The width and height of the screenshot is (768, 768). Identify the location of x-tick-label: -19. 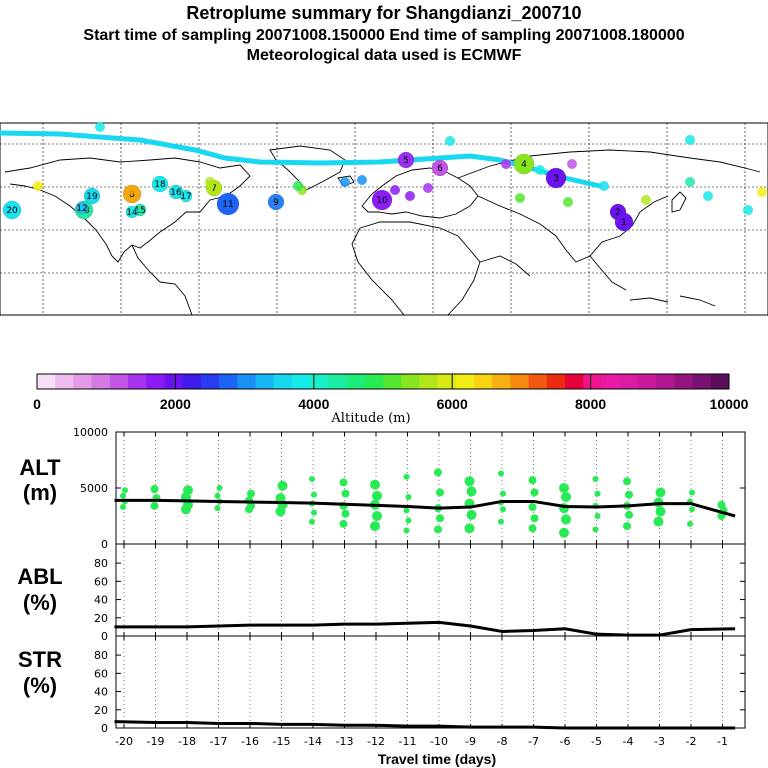
(156, 741).